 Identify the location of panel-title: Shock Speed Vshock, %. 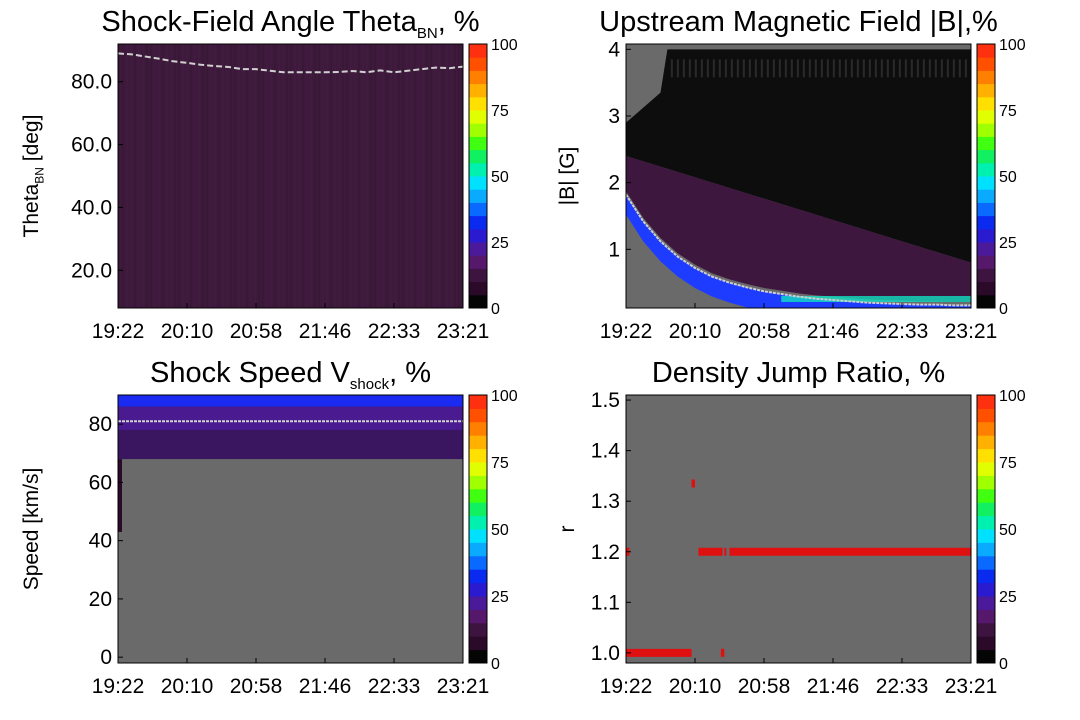
(290, 375).